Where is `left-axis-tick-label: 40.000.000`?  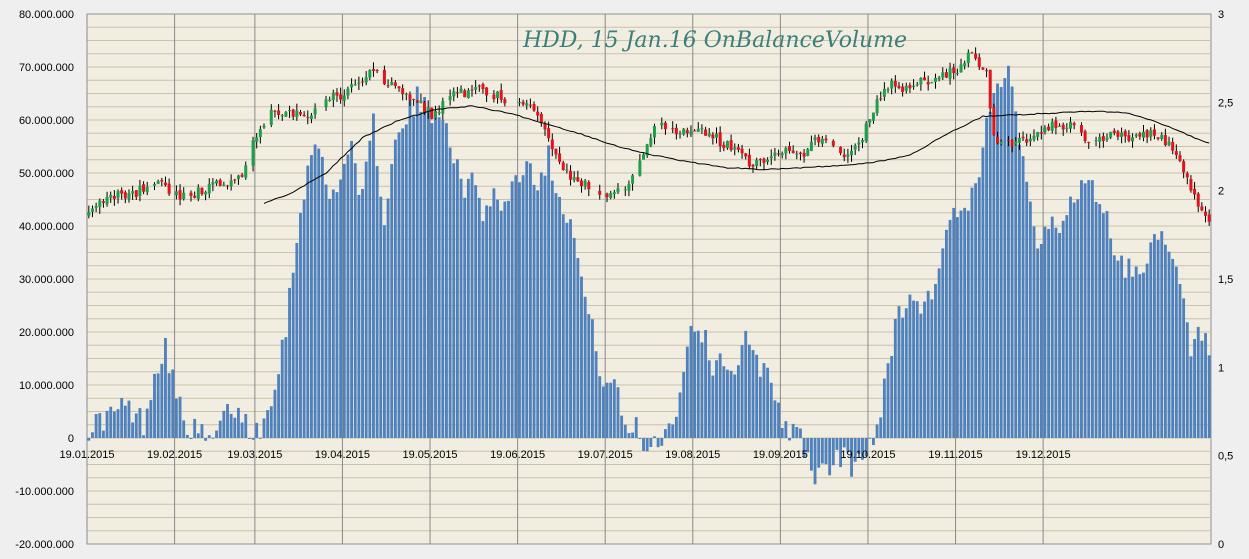
left-axis-tick-label: 40.000.000 is located at coordinates (46, 227).